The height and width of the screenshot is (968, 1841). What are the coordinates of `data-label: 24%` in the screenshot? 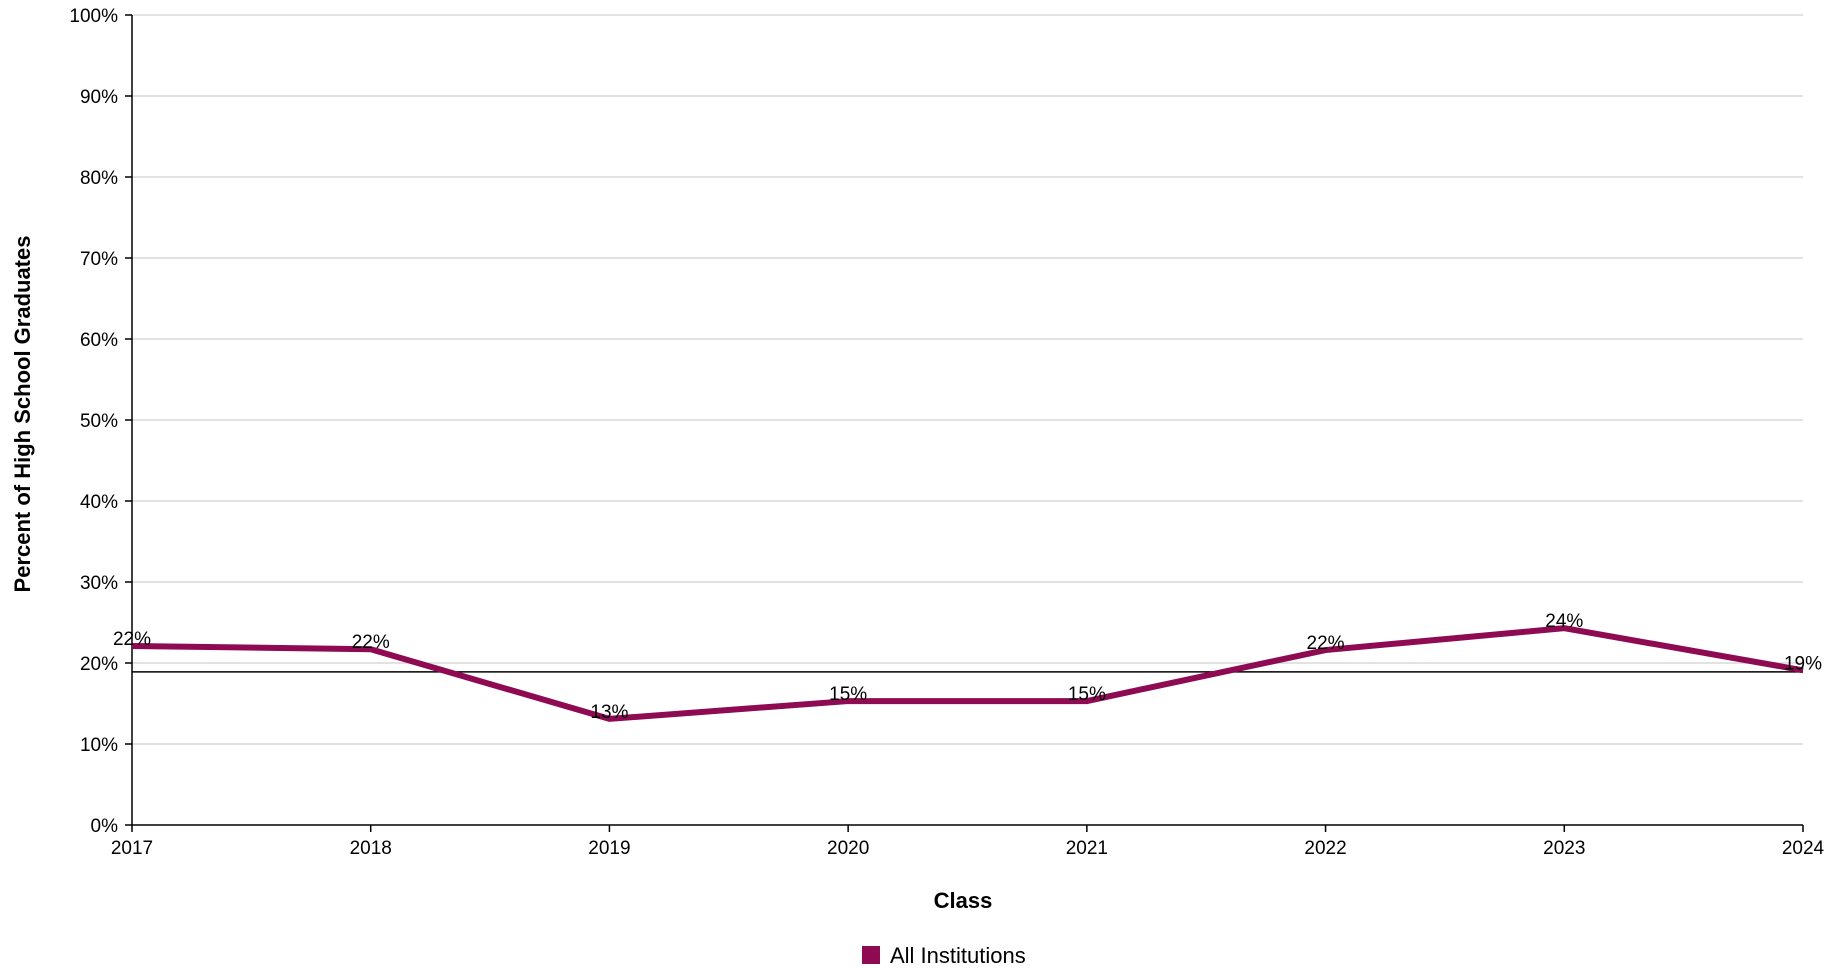 It's located at (1564, 621).